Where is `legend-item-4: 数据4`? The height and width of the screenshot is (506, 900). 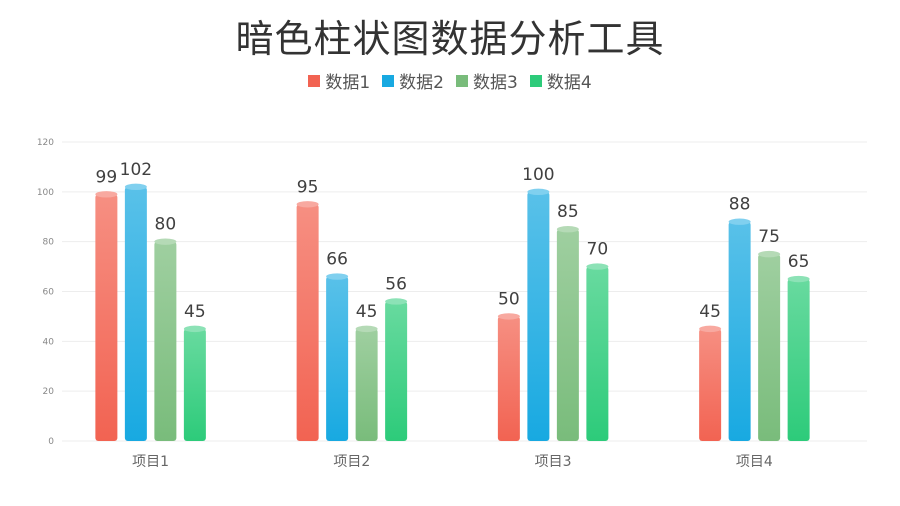 legend-item-4: 数据4 is located at coordinates (560, 80).